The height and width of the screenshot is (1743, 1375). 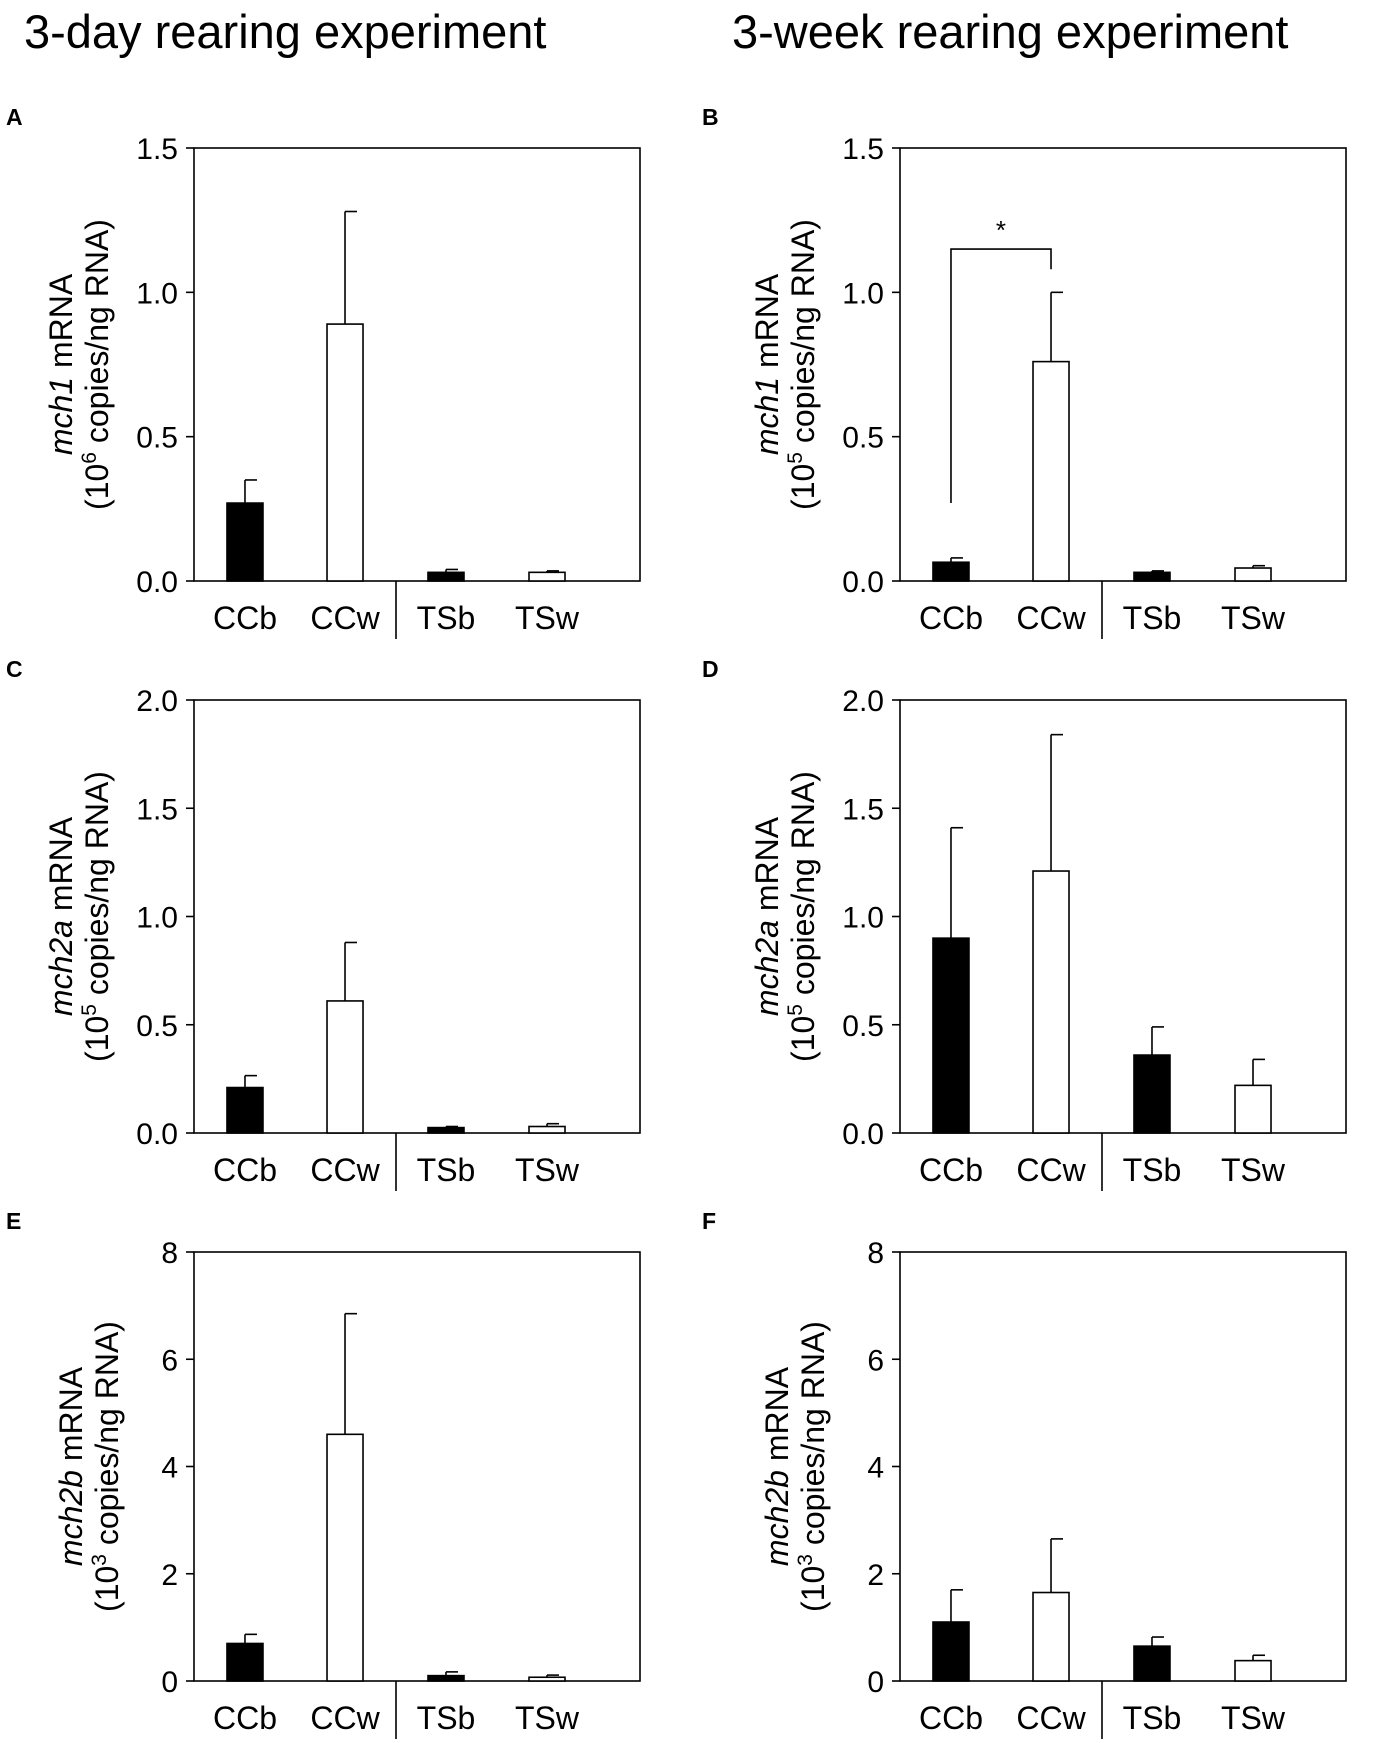 I want to click on panel-label: E, so click(x=13, y=1221).